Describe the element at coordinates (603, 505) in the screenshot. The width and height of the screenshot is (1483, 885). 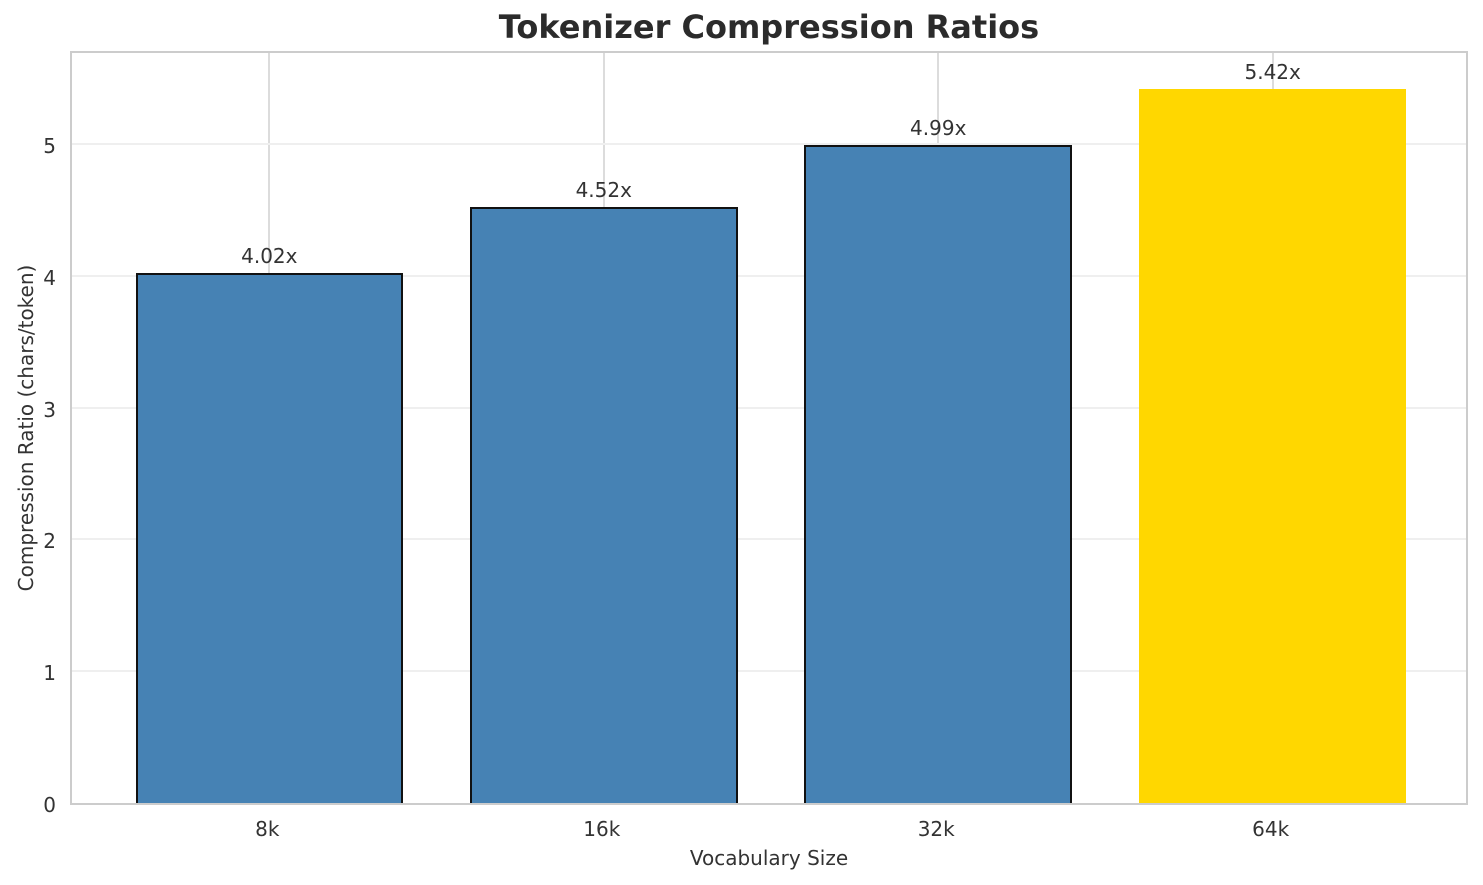
I see `bar-16k` at that location.